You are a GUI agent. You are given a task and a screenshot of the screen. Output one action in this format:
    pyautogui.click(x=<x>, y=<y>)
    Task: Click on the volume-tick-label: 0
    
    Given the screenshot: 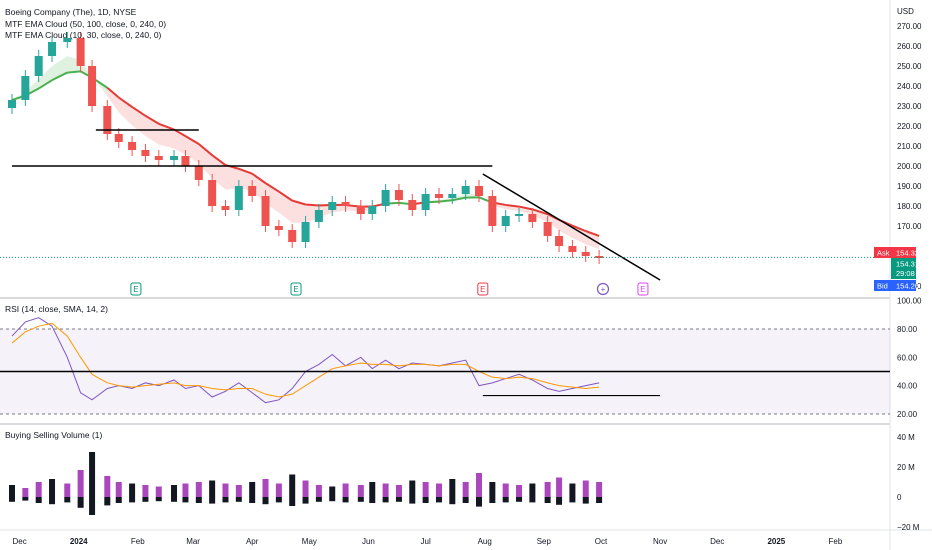 What is the action you would take?
    pyautogui.click(x=899, y=497)
    